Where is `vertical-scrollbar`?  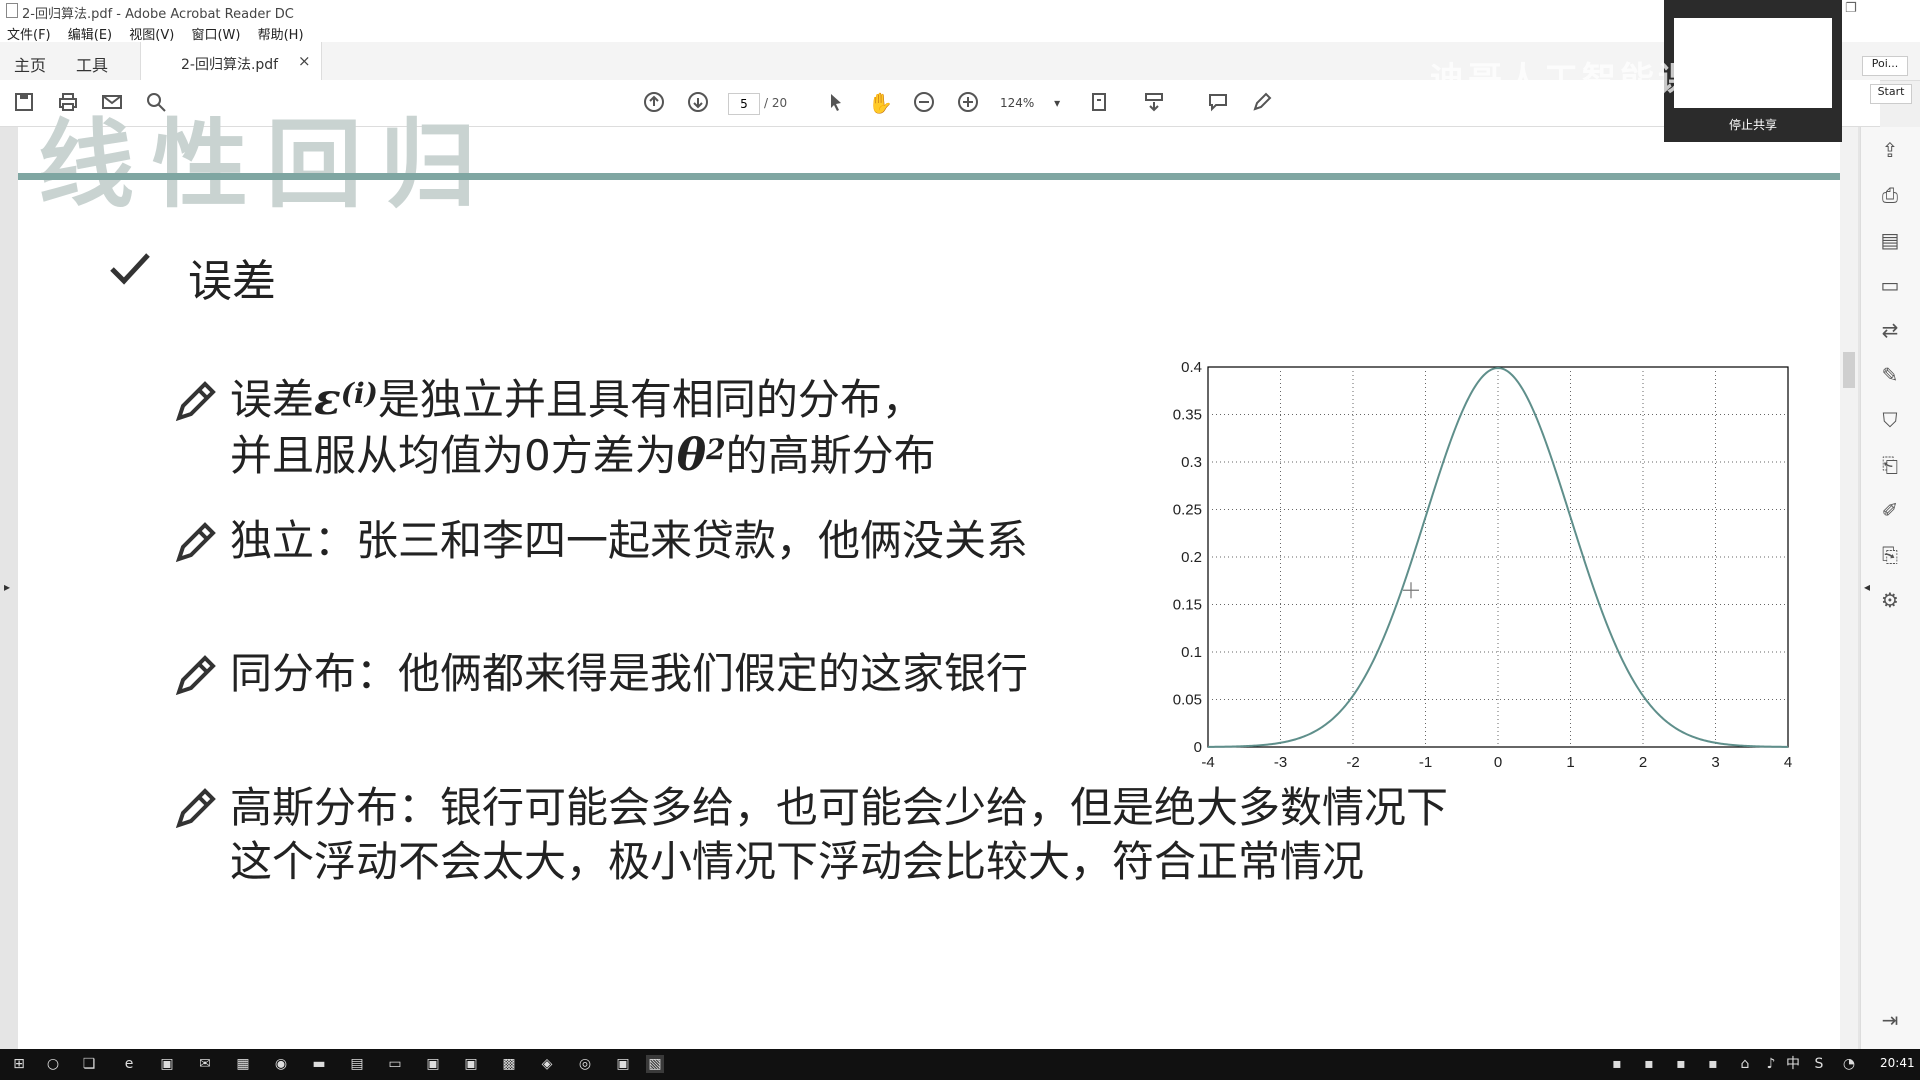 vertical-scrollbar is located at coordinates (1849, 588).